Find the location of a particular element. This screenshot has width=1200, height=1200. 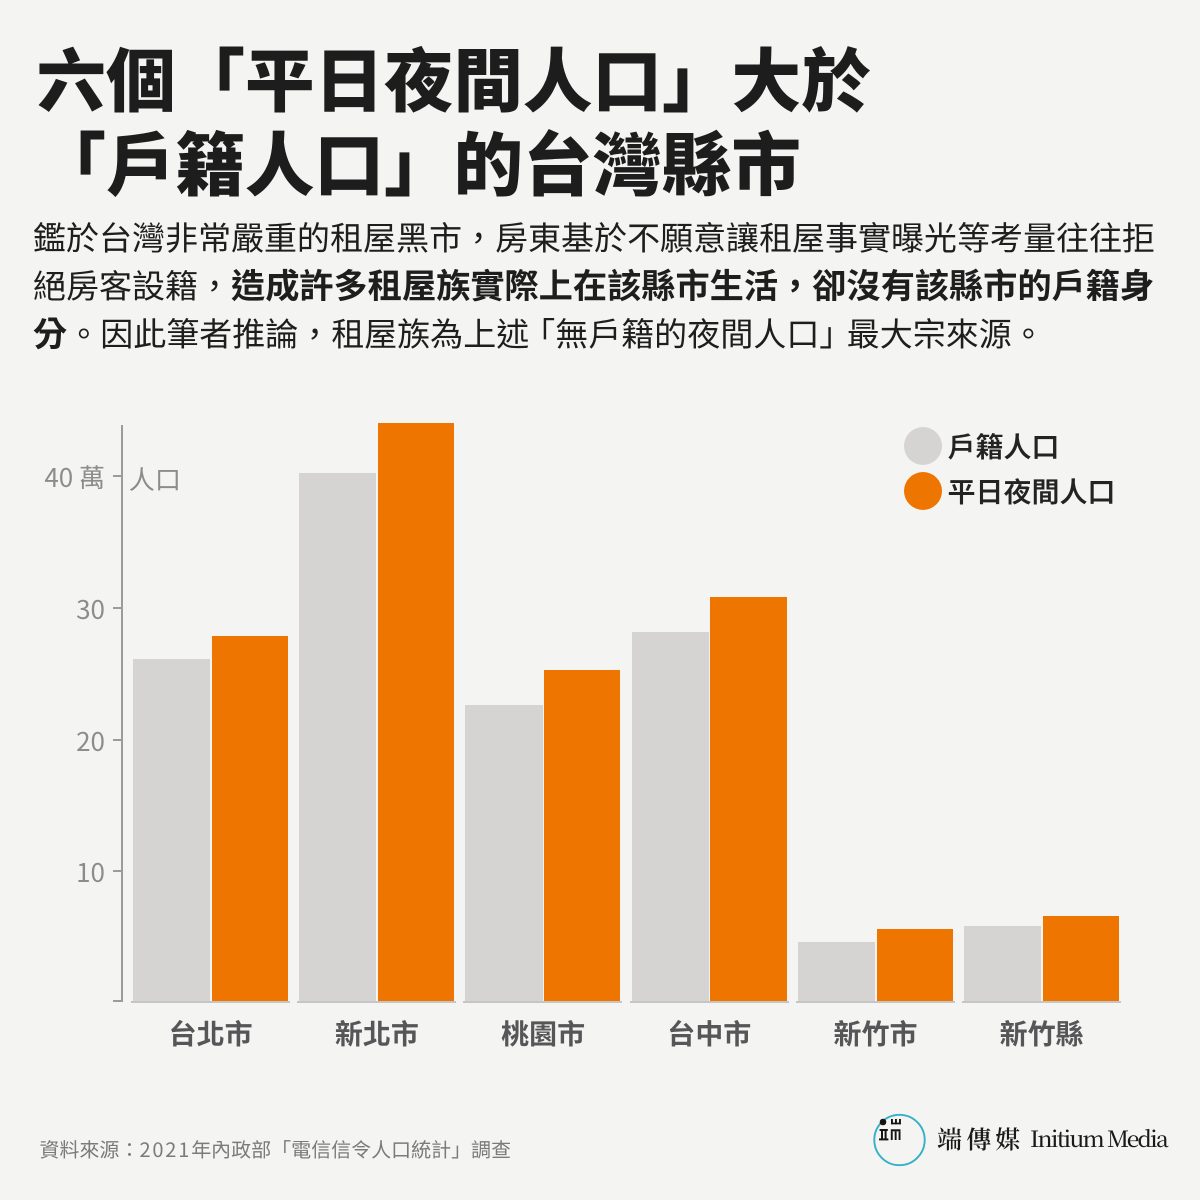

svg-text: 端傳媒 is located at coordinates (981, 1138).